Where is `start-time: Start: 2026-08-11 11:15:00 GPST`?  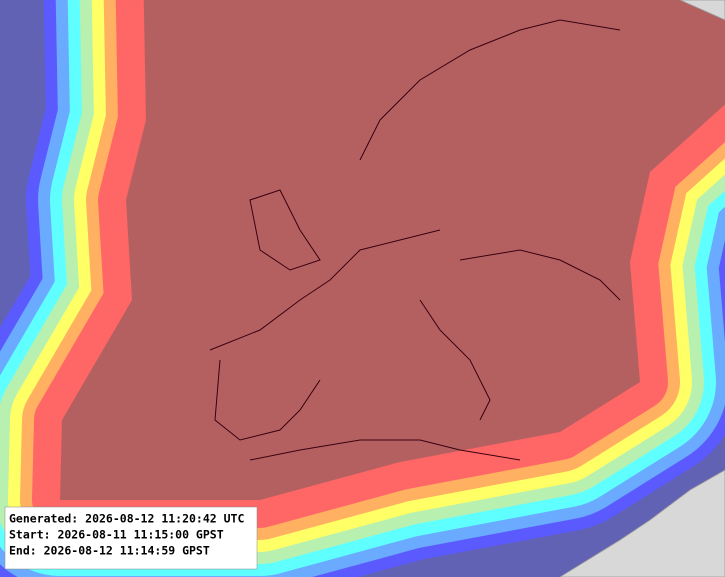 start-time: Start: 2026-08-11 11:15:00 GPST is located at coordinates (116, 535).